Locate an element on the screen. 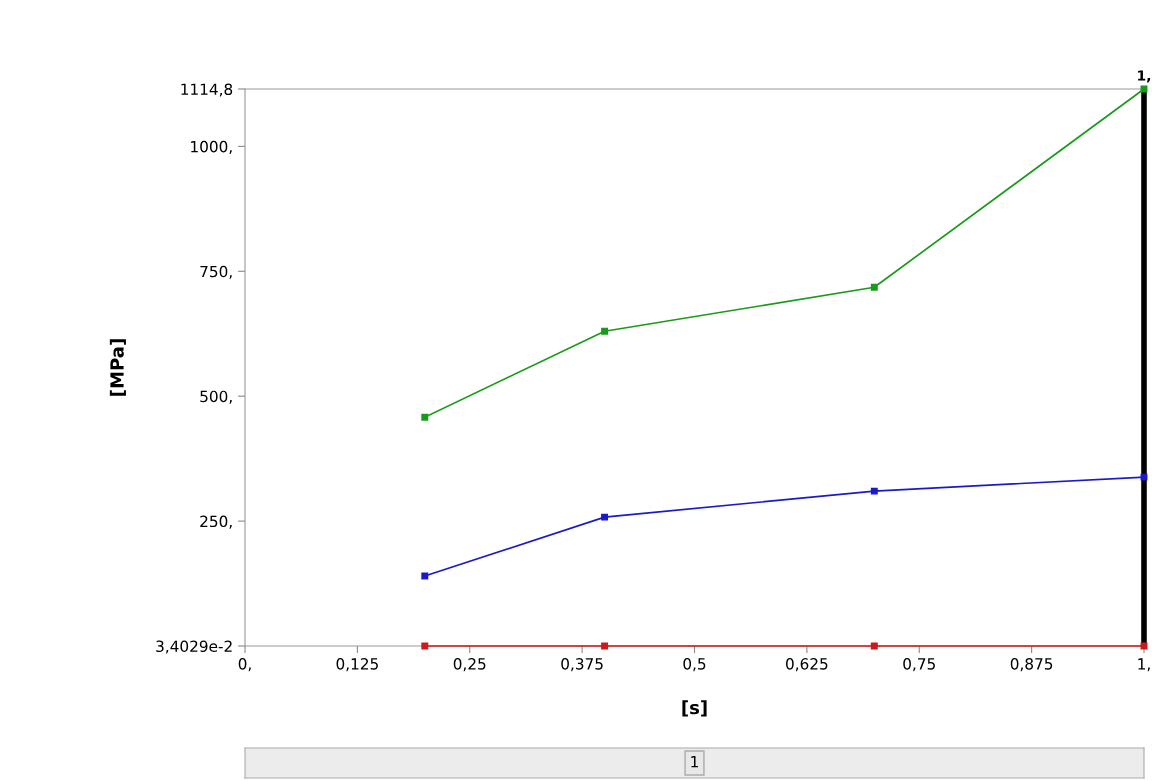  x-axis-title: [s] is located at coordinates (694, 708).